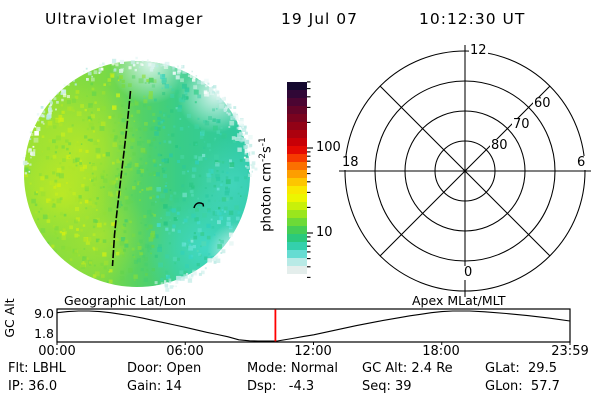  What do you see at coordinates (407, 368) in the screenshot?
I see `status-gc-alt: GC Alt: 2.4 Re` at bounding box center [407, 368].